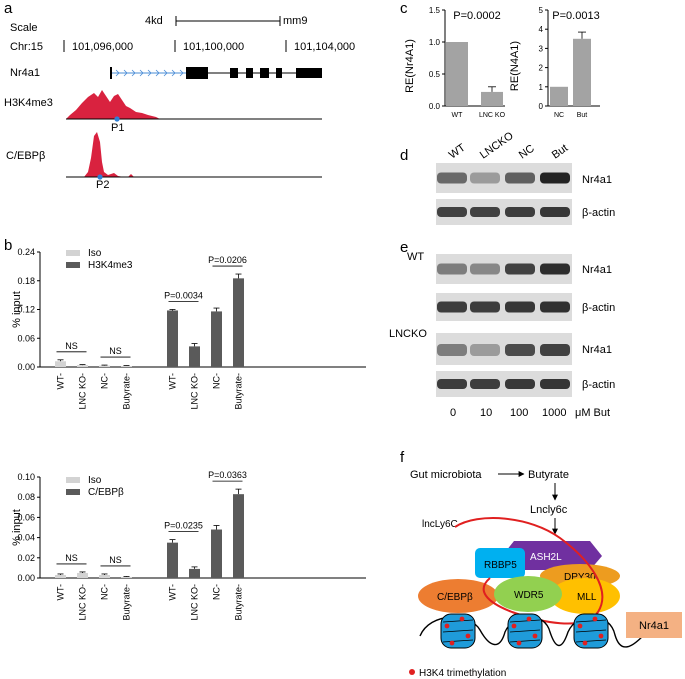  Describe the element at coordinates (503, 307) in the screenshot. I see `blot-e-wt-actin-bands` at that location.